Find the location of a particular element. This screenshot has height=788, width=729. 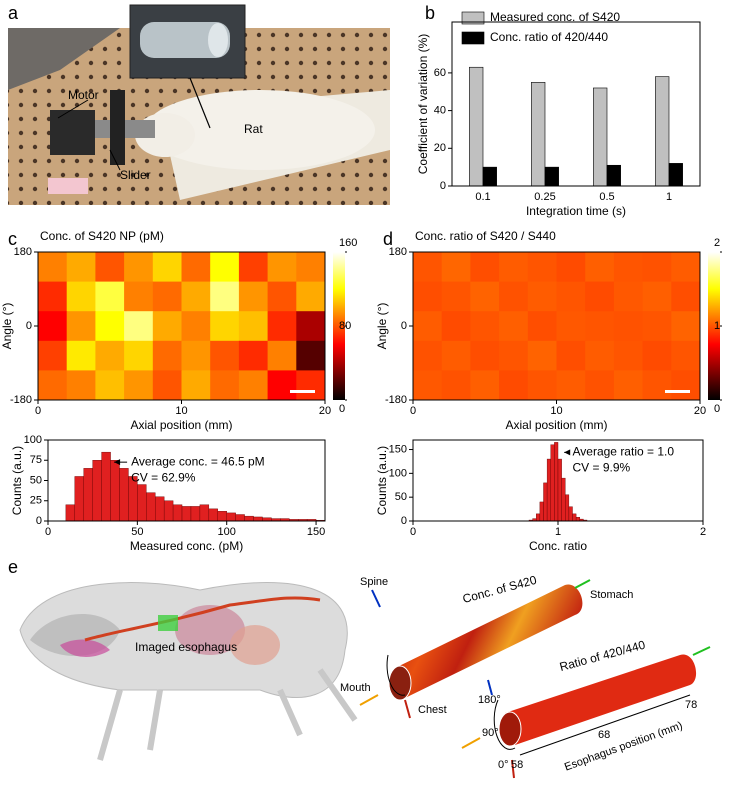

x-tick-label: 1 is located at coordinates (669, 197).